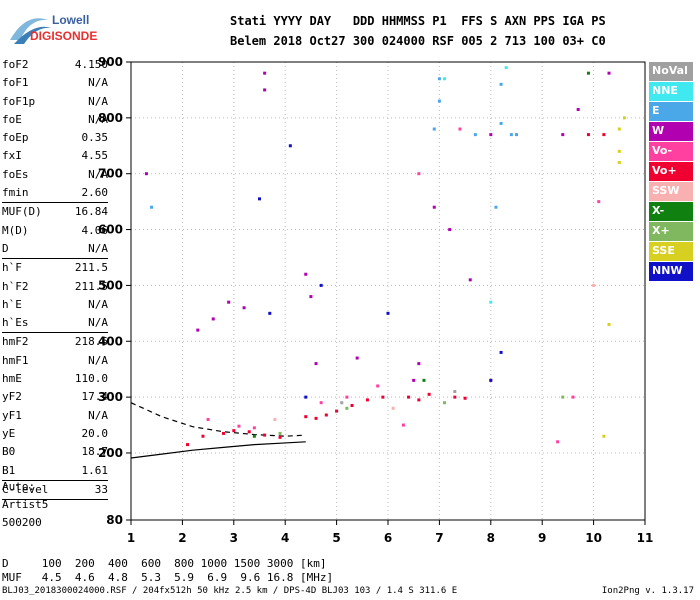 The image size is (700, 600). Describe the element at coordinates (671, 151) in the screenshot. I see `legend-item: Vo-` at that location.